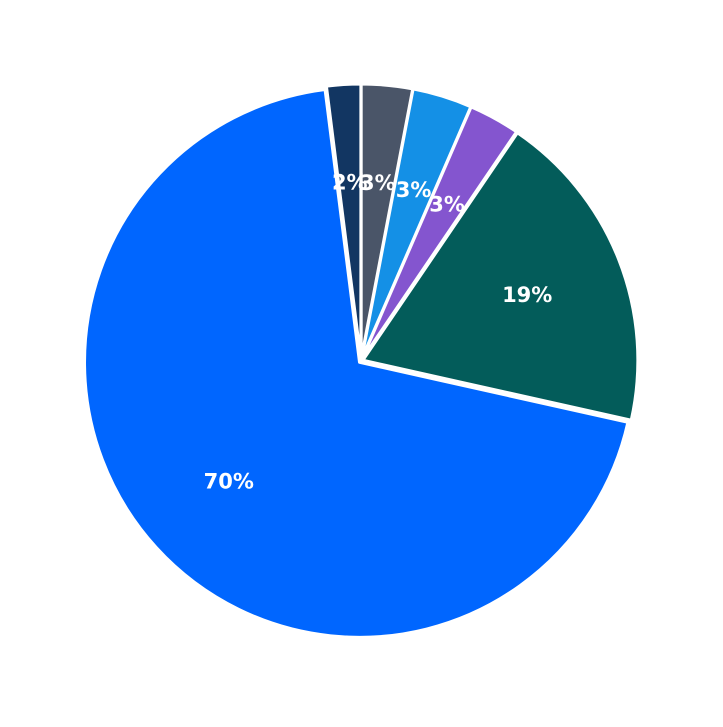 This screenshot has height=727, width=723. What do you see at coordinates (350, 183) in the screenshot?
I see `pie-slice-label-5: 2%` at bounding box center [350, 183].